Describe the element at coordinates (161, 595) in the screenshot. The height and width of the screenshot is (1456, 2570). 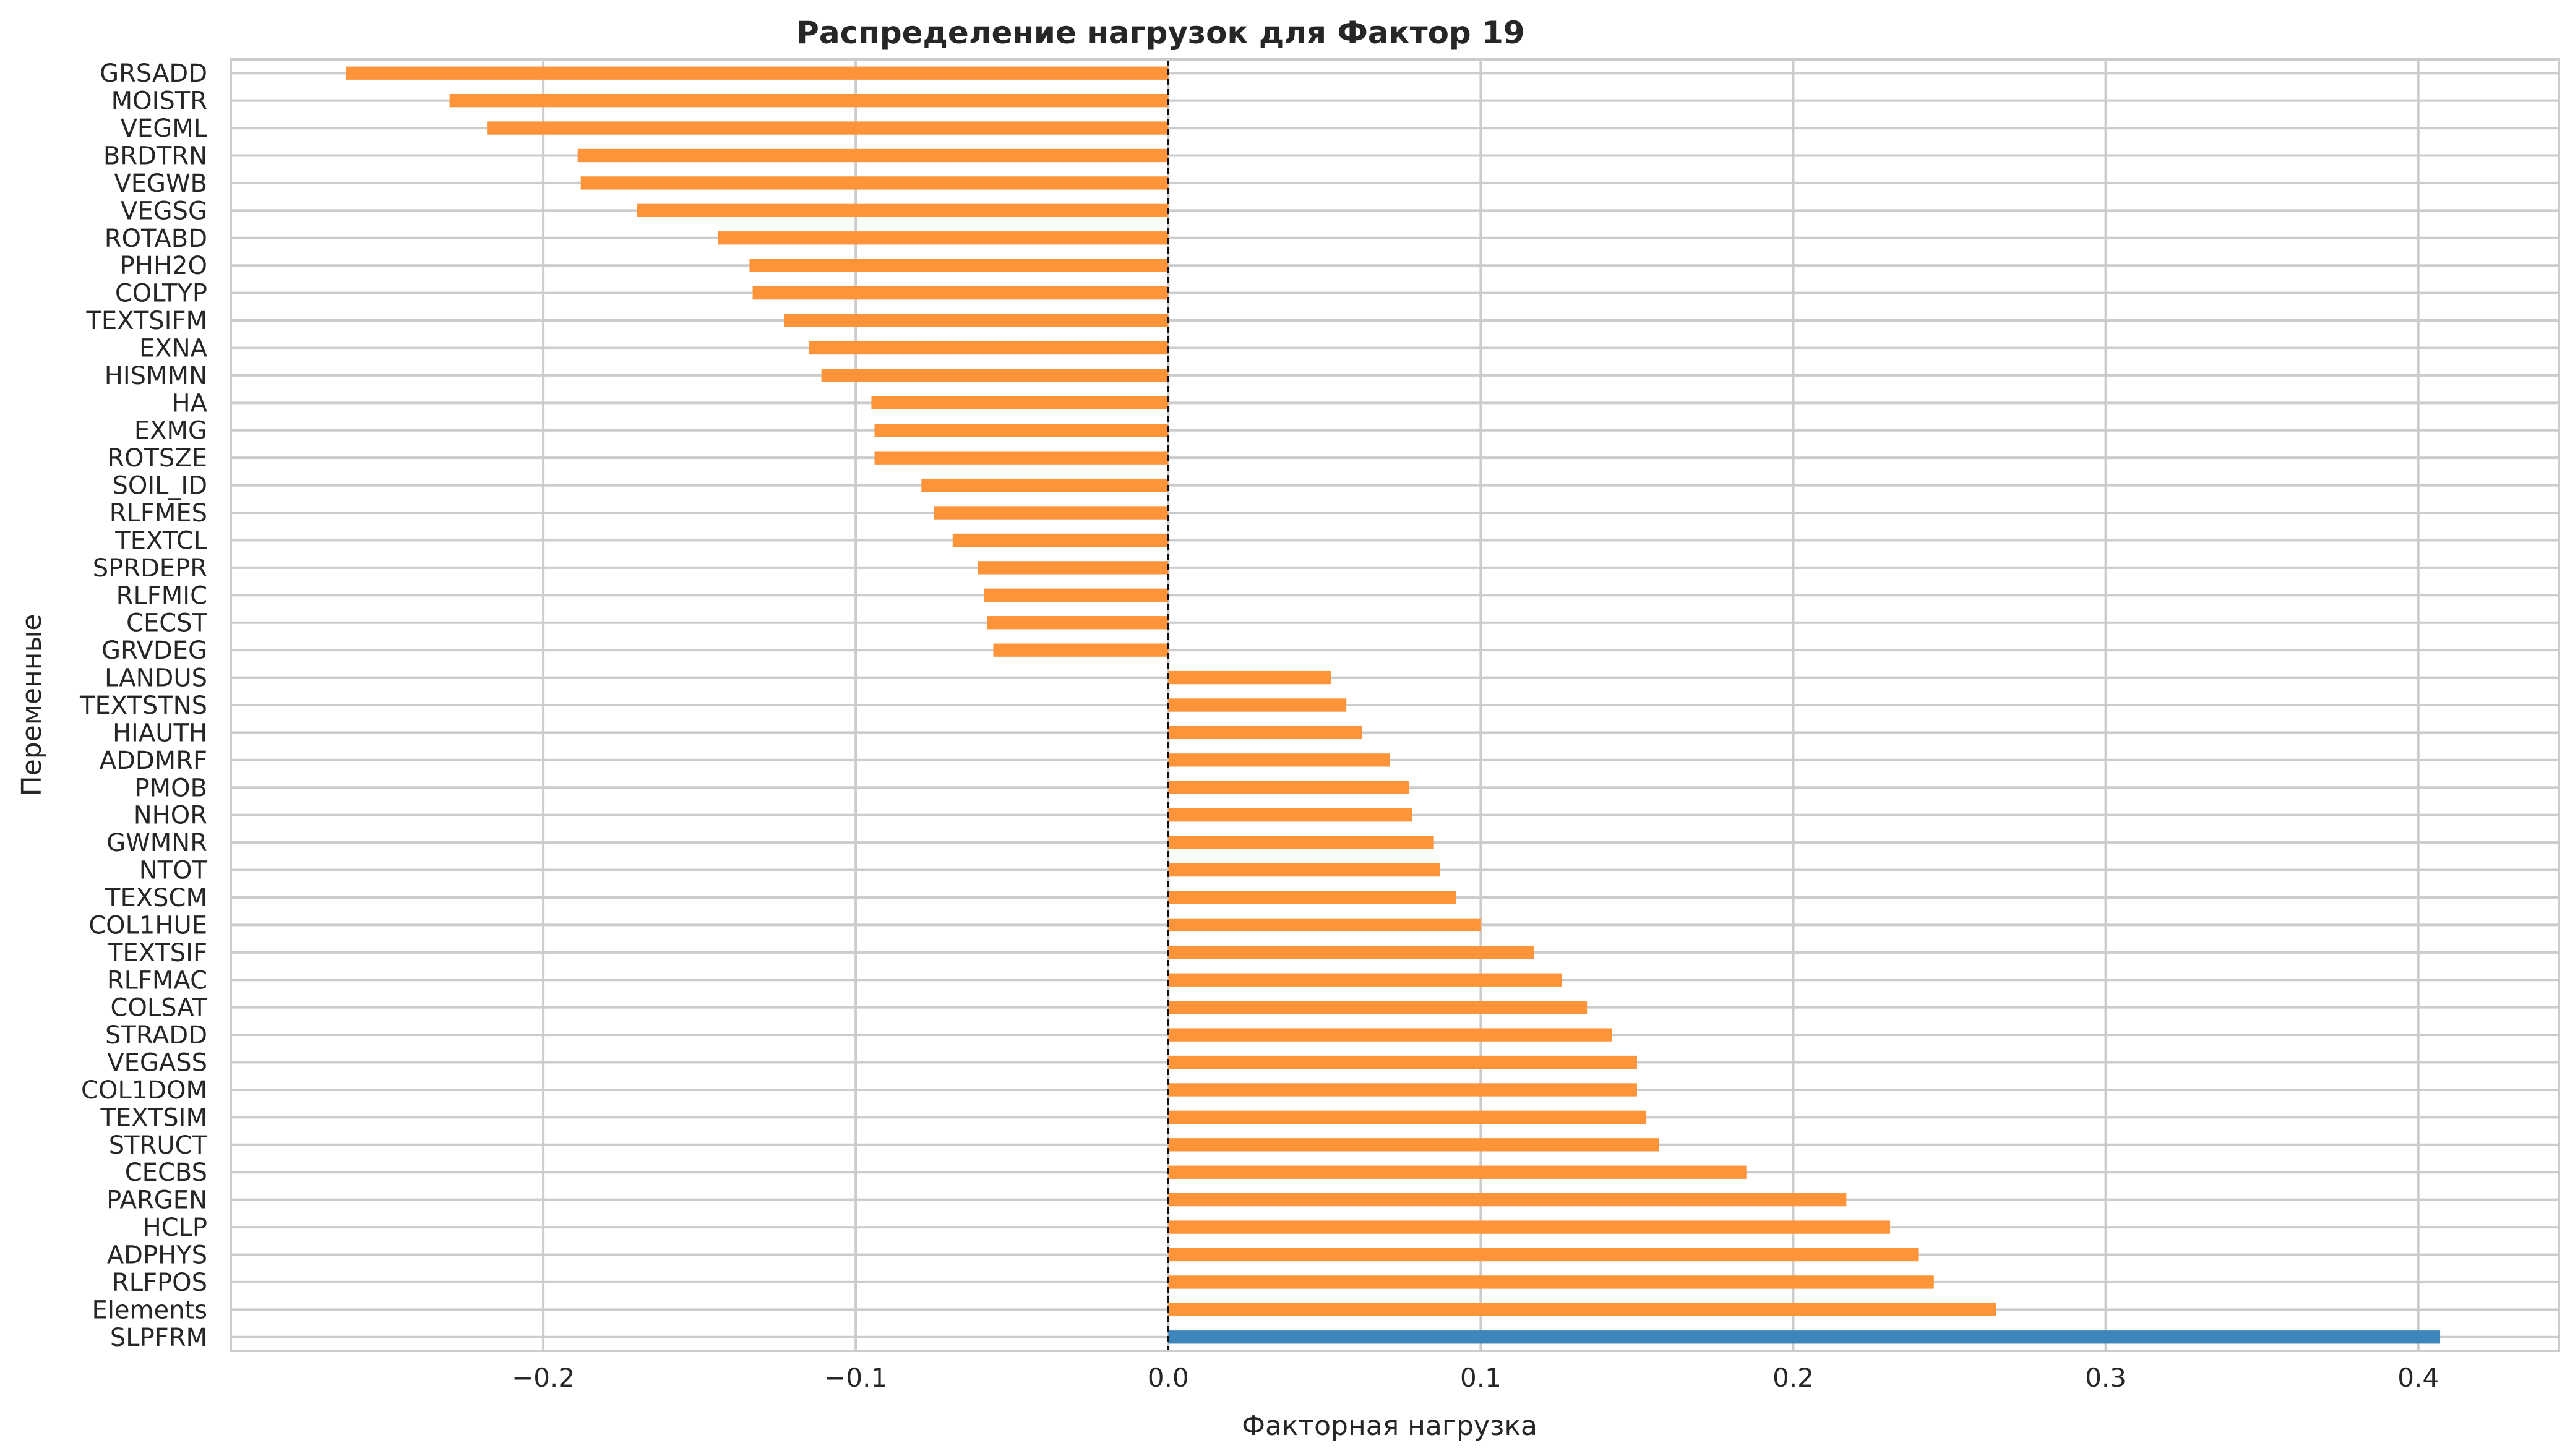
I see `y-tick-label: RLFMIC` at that location.